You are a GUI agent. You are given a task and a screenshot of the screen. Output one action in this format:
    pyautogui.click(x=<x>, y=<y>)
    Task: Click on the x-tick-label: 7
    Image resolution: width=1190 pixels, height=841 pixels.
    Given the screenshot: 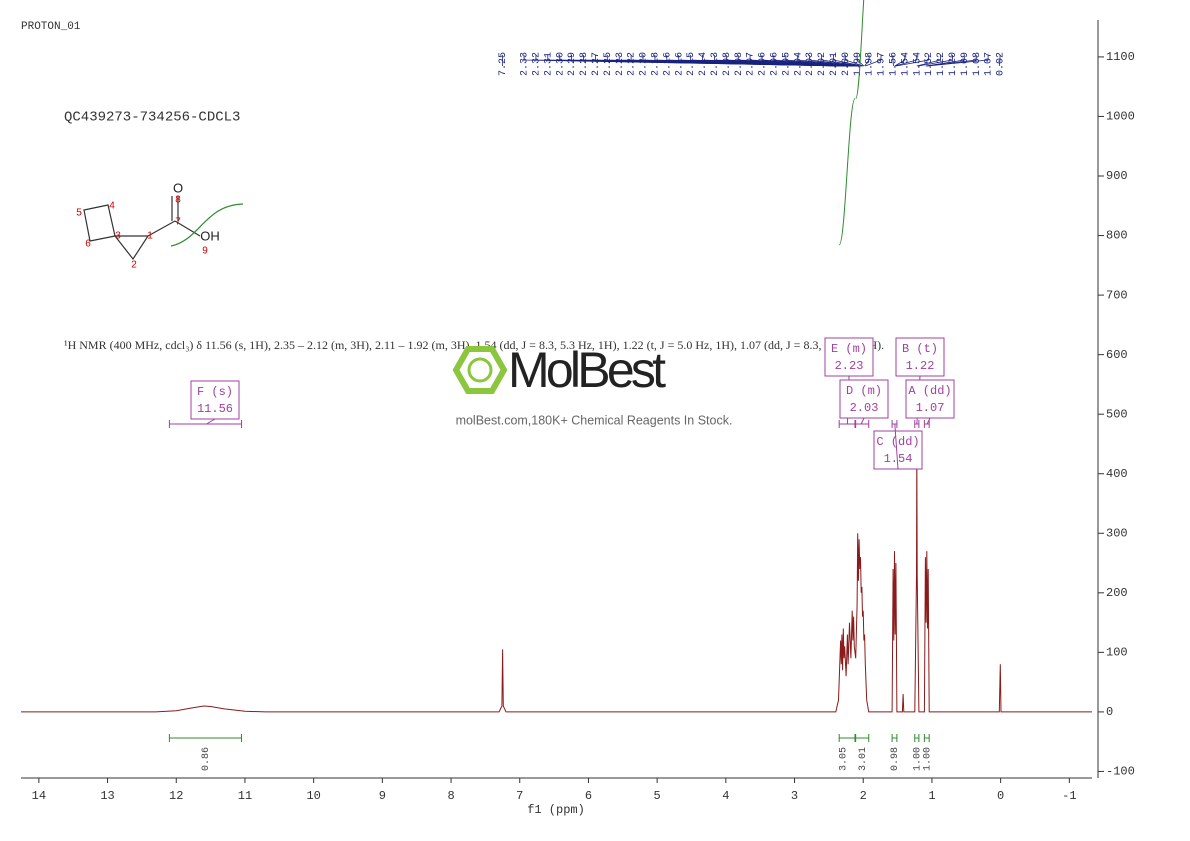 What is the action you would take?
    pyautogui.click(x=519, y=796)
    